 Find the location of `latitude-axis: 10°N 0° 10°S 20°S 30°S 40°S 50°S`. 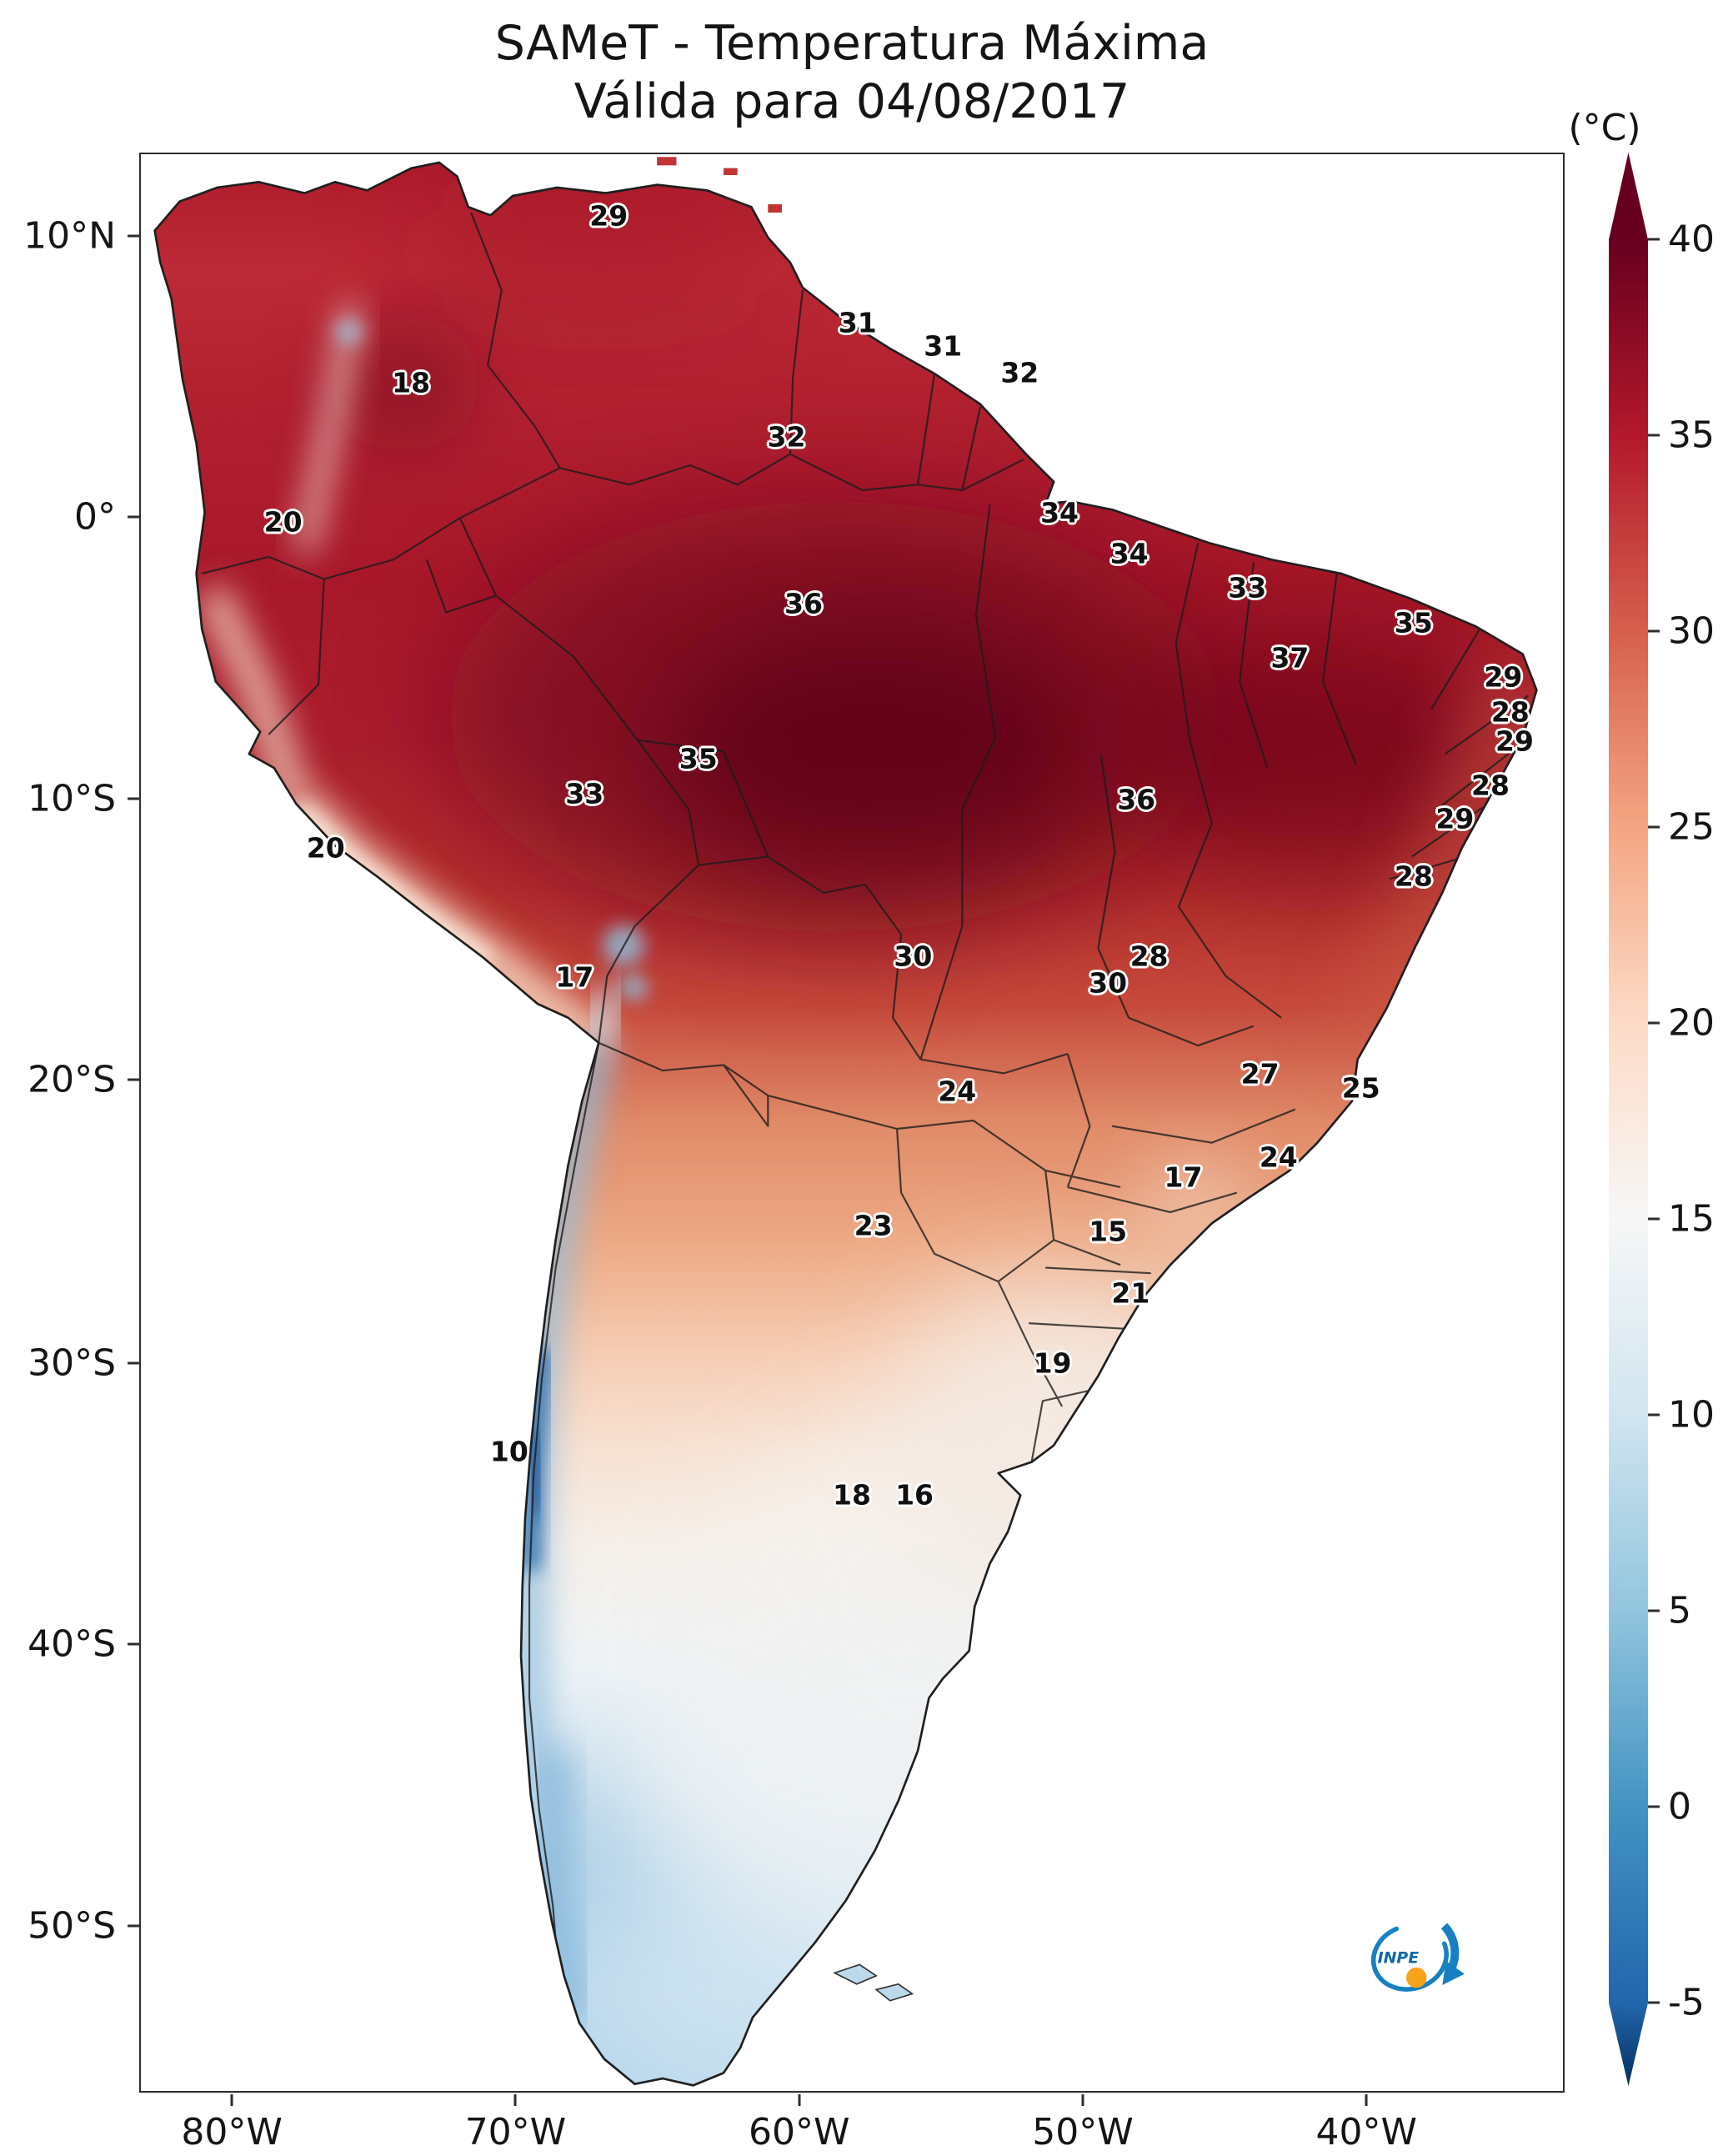

latitude-axis: 10°N 0° 10°S 20°S 30°S 40°S 50°S is located at coordinates (69, 1123).